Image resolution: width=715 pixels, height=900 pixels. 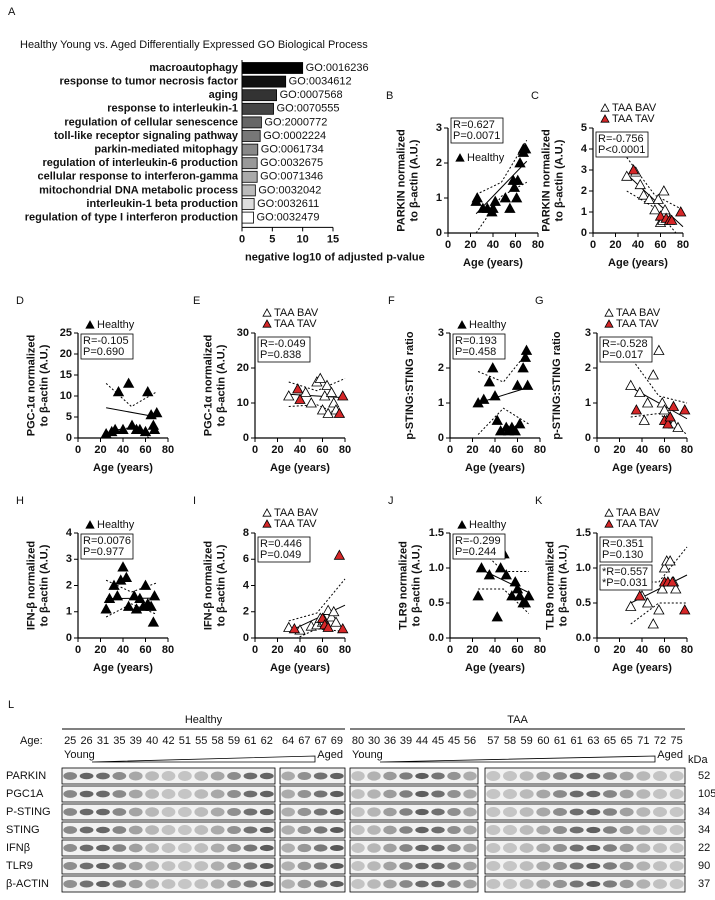 What do you see at coordinates (79, 755) in the screenshot?
I see `young-label: Young` at bounding box center [79, 755].